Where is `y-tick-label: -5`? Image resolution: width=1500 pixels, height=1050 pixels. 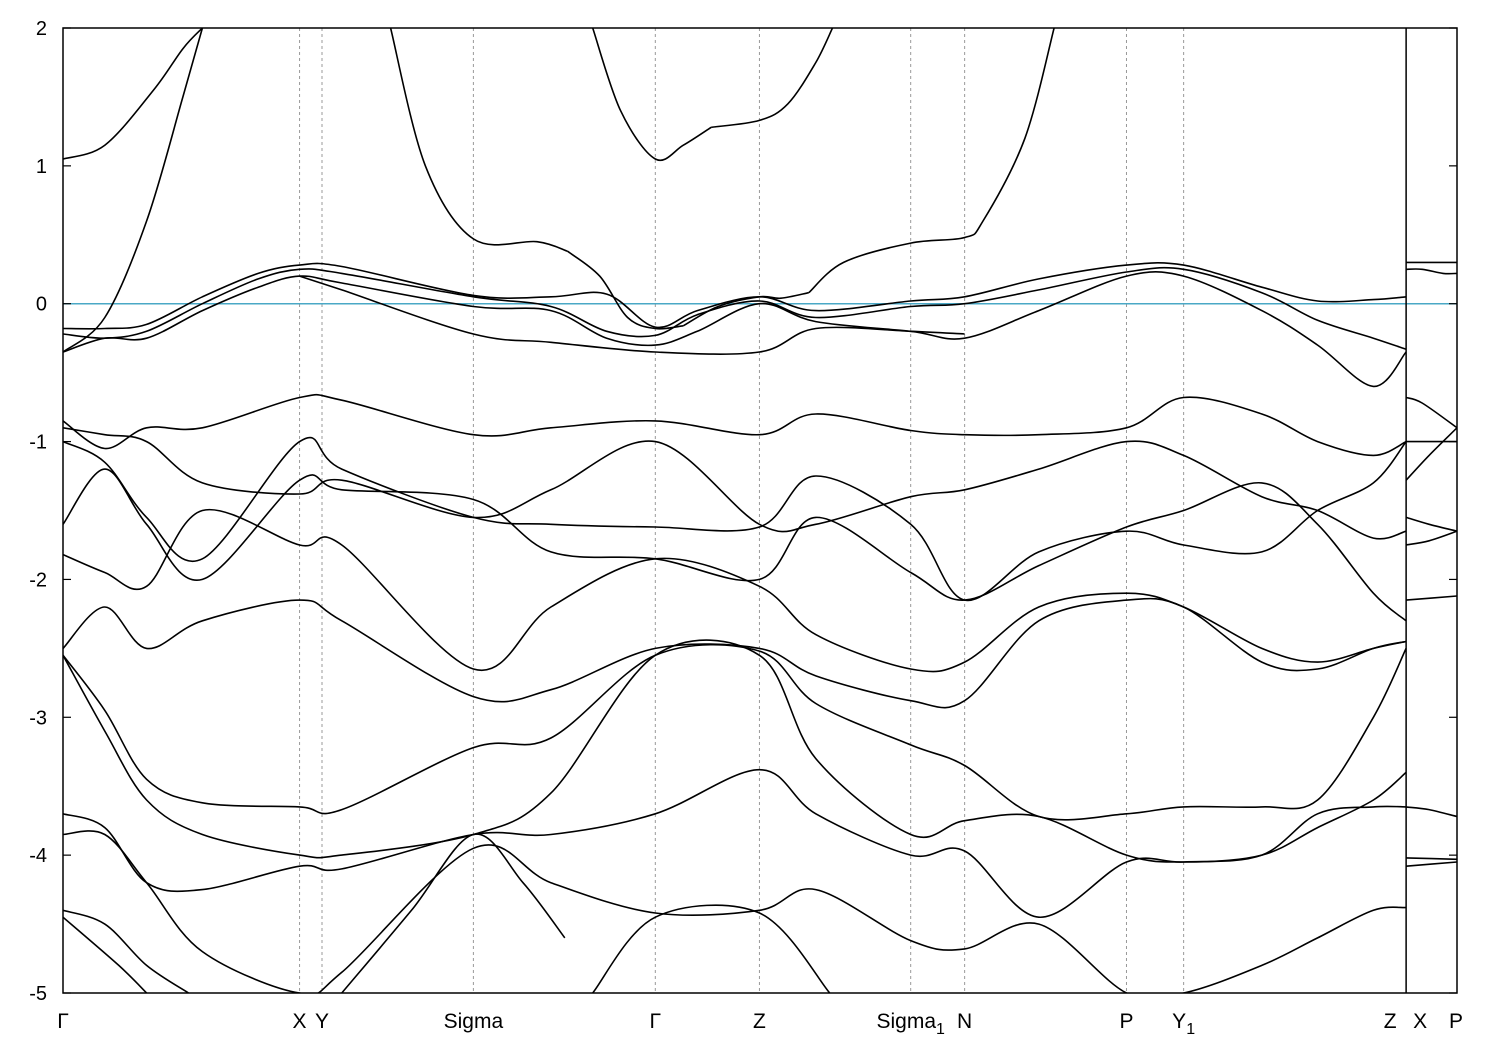 y-tick-label: -5 is located at coordinates (38, 994).